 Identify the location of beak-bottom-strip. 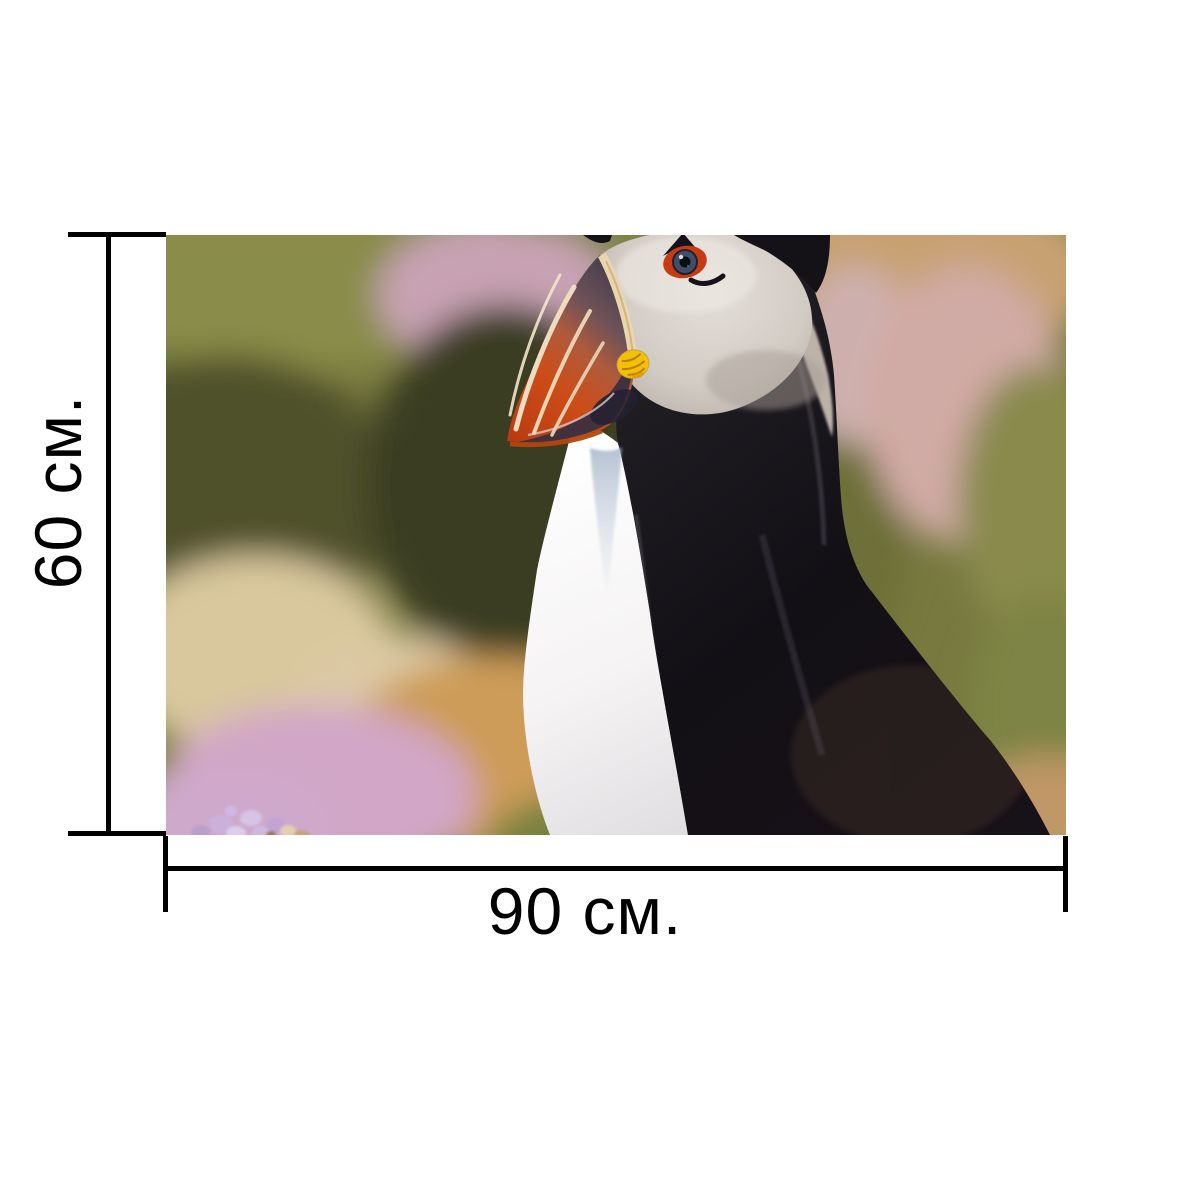
(556, 438).